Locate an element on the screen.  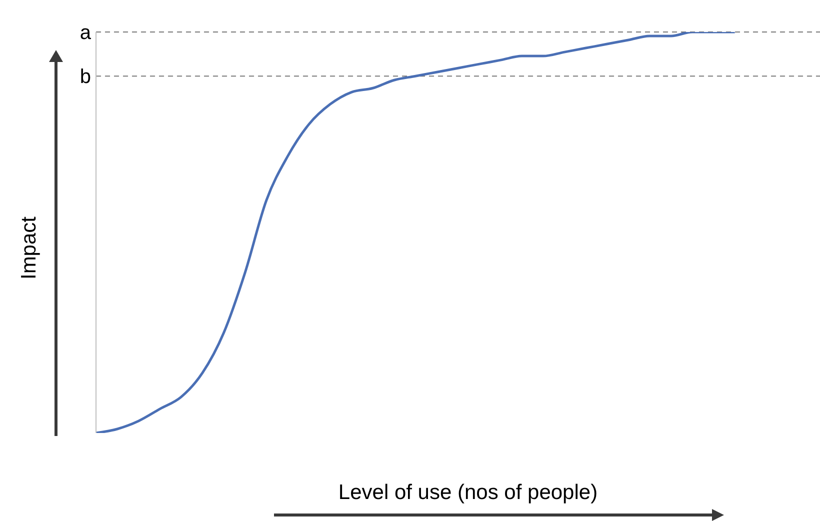
y-axis-title: Impact is located at coordinates (30, 248).